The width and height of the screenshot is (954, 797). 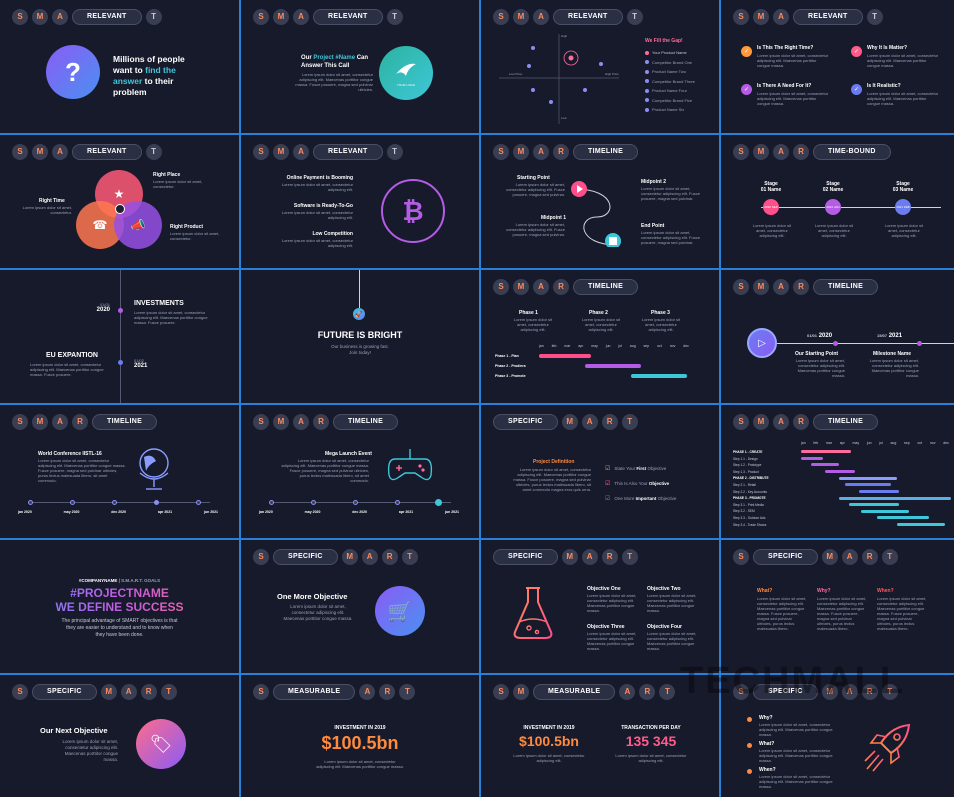 What do you see at coordinates (762, 343) in the screenshot?
I see `play-icon: ▷` at bounding box center [762, 343].